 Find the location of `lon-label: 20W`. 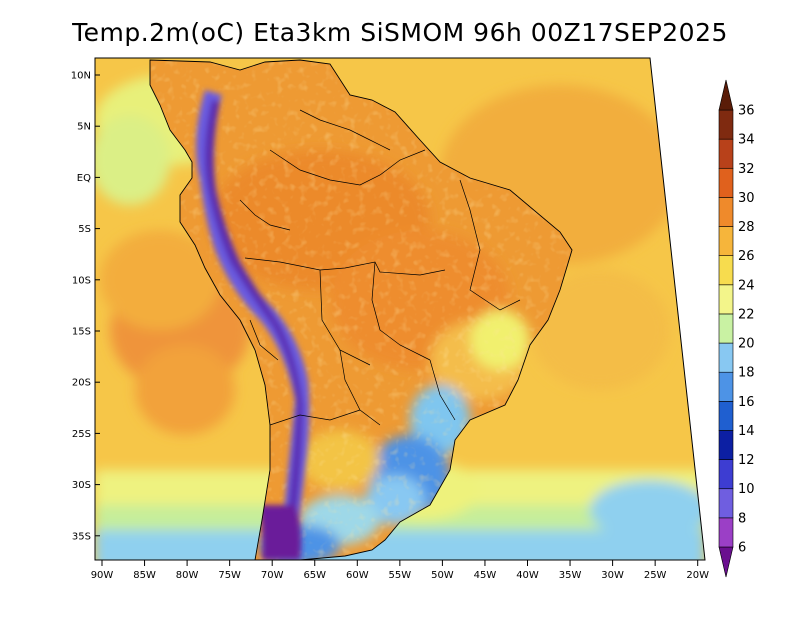

lon-label: 20W is located at coordinates (697, 575).